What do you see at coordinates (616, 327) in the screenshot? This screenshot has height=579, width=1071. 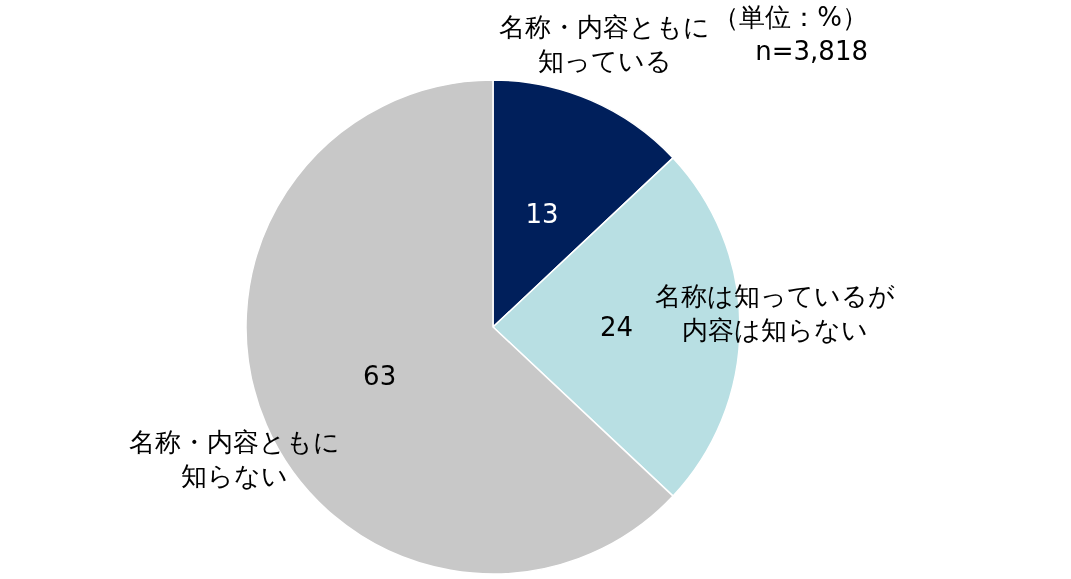 I see `data-label: 24` at bounding box center [616, 327].